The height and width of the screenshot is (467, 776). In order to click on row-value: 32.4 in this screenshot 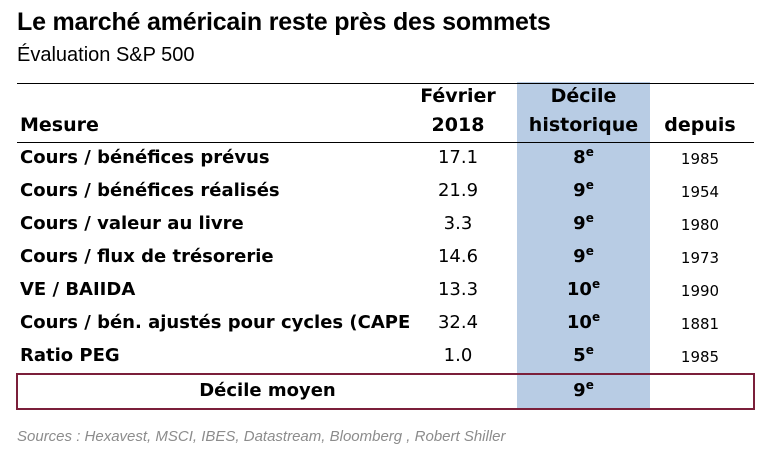, I will do `click(458, 322)`.